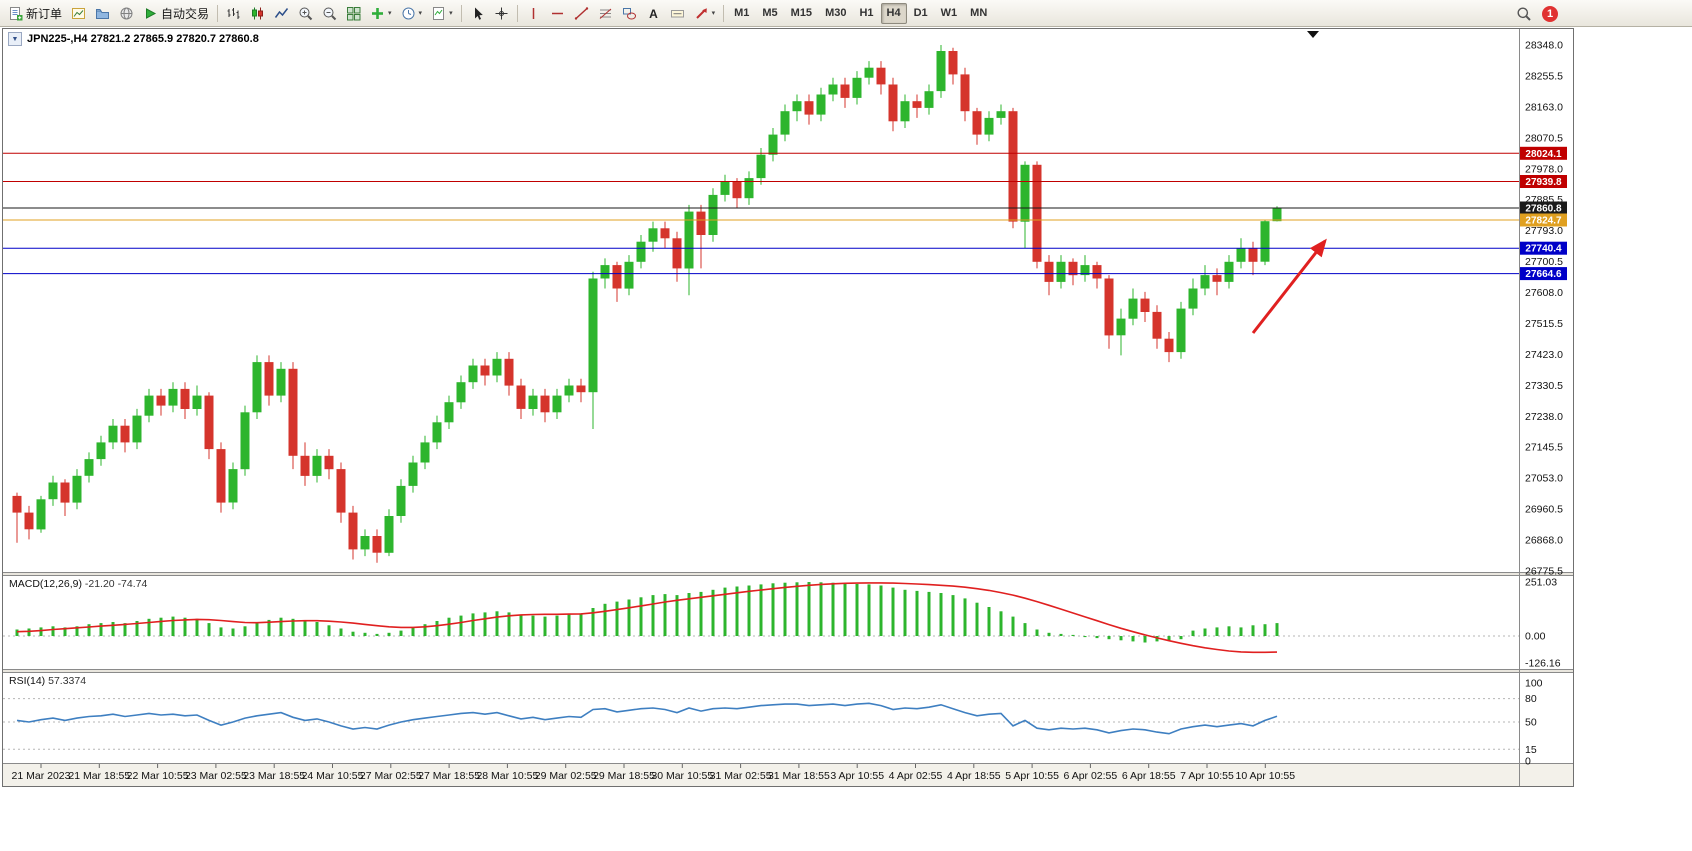 The image size is (1692, 851). Describe the element at coordinates (866, 13) in the screenshot. I see `timeframe-h1-button: H1` at that location.